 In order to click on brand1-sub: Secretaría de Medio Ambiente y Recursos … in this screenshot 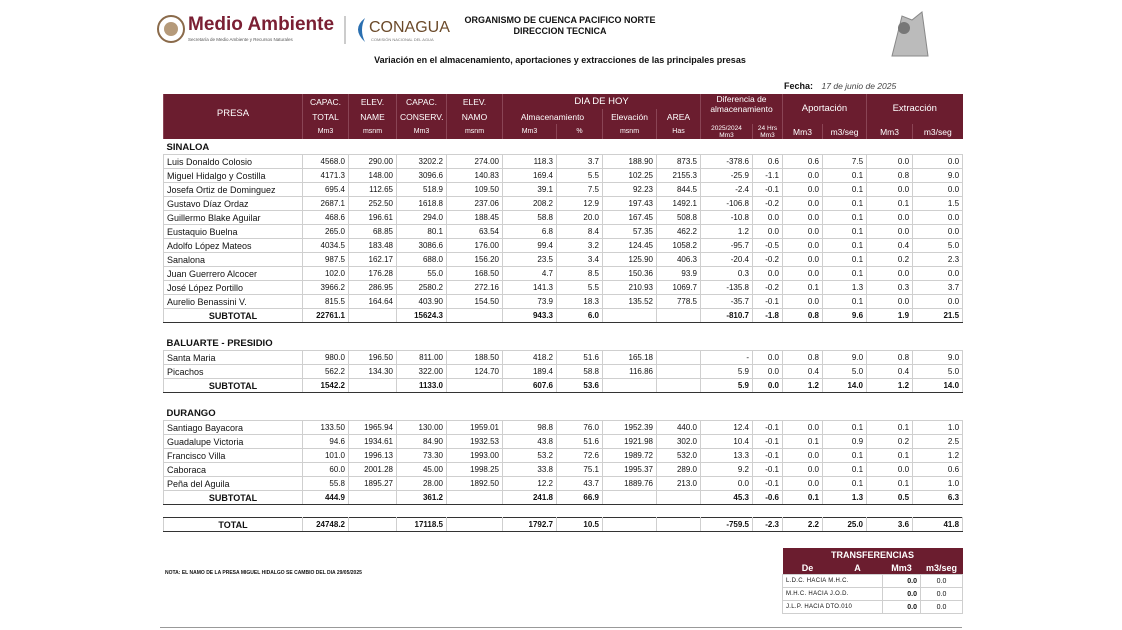, I will do `click(241, 39)`.